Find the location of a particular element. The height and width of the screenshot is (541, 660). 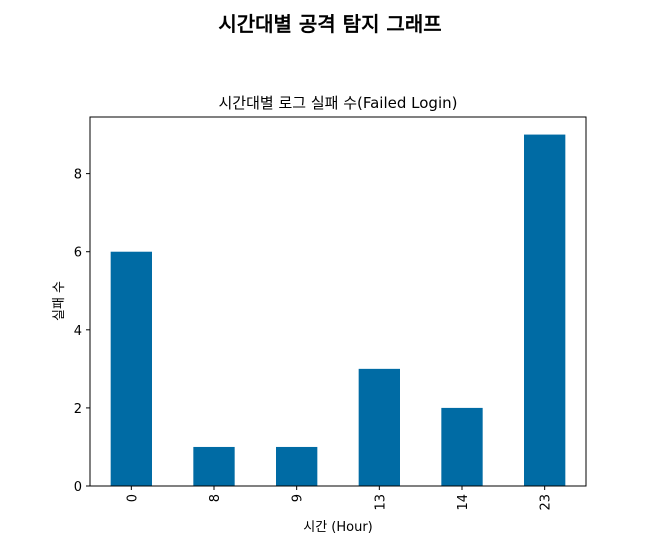

x-tick-label-8: 8 is located at coordinates (215, 498).